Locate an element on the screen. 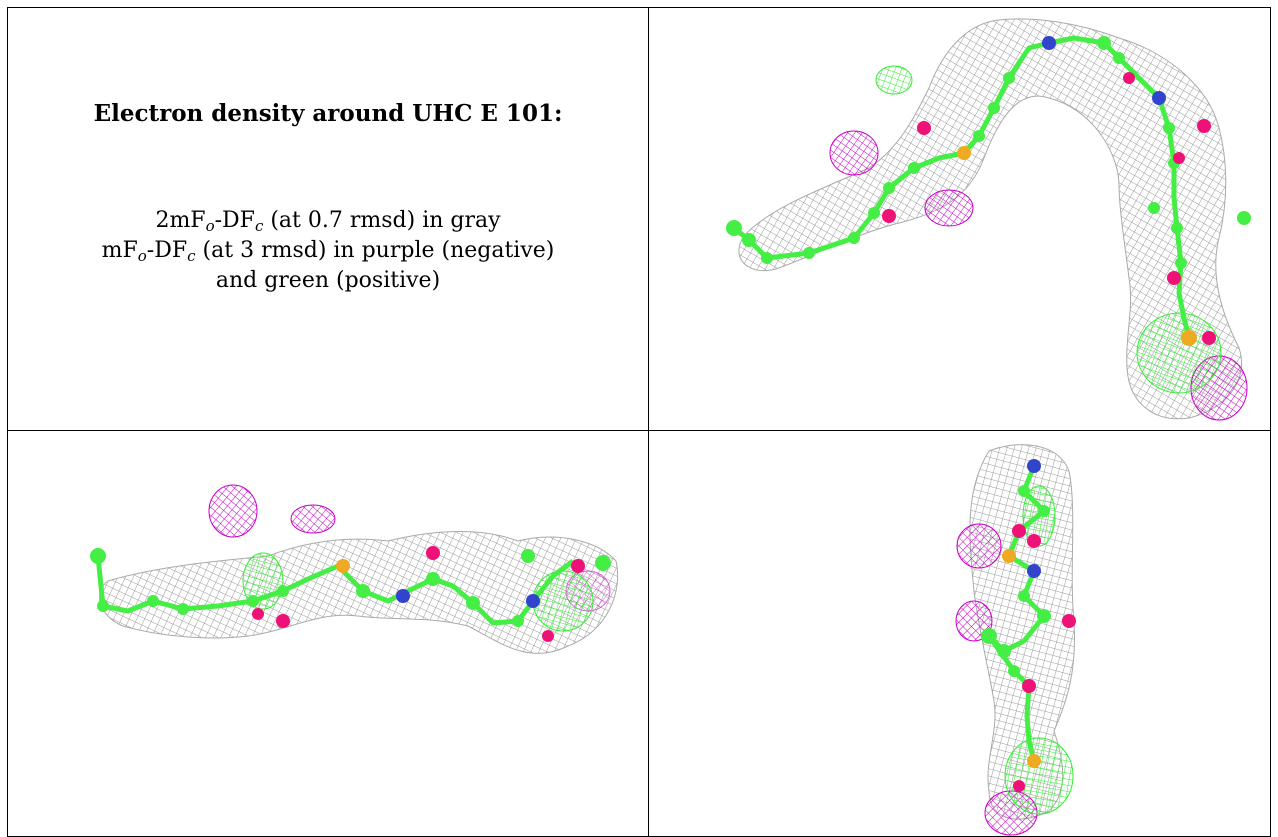 This screenshot has height=837, width=1278. figure-title: Electron density around UHC E 101: is located at coordinates (328, 113).